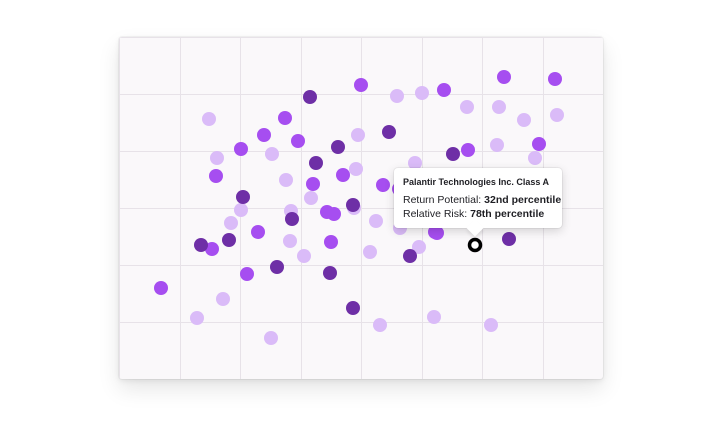  I want to click on relative-risk-label: Relative Risk:, so click(437, 214).